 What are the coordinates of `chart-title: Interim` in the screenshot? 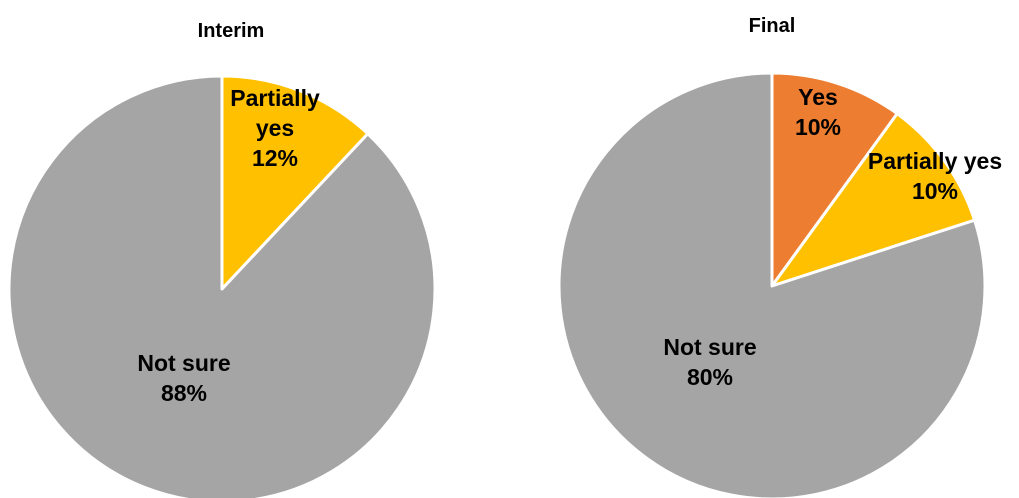 It's located at (231, 31).